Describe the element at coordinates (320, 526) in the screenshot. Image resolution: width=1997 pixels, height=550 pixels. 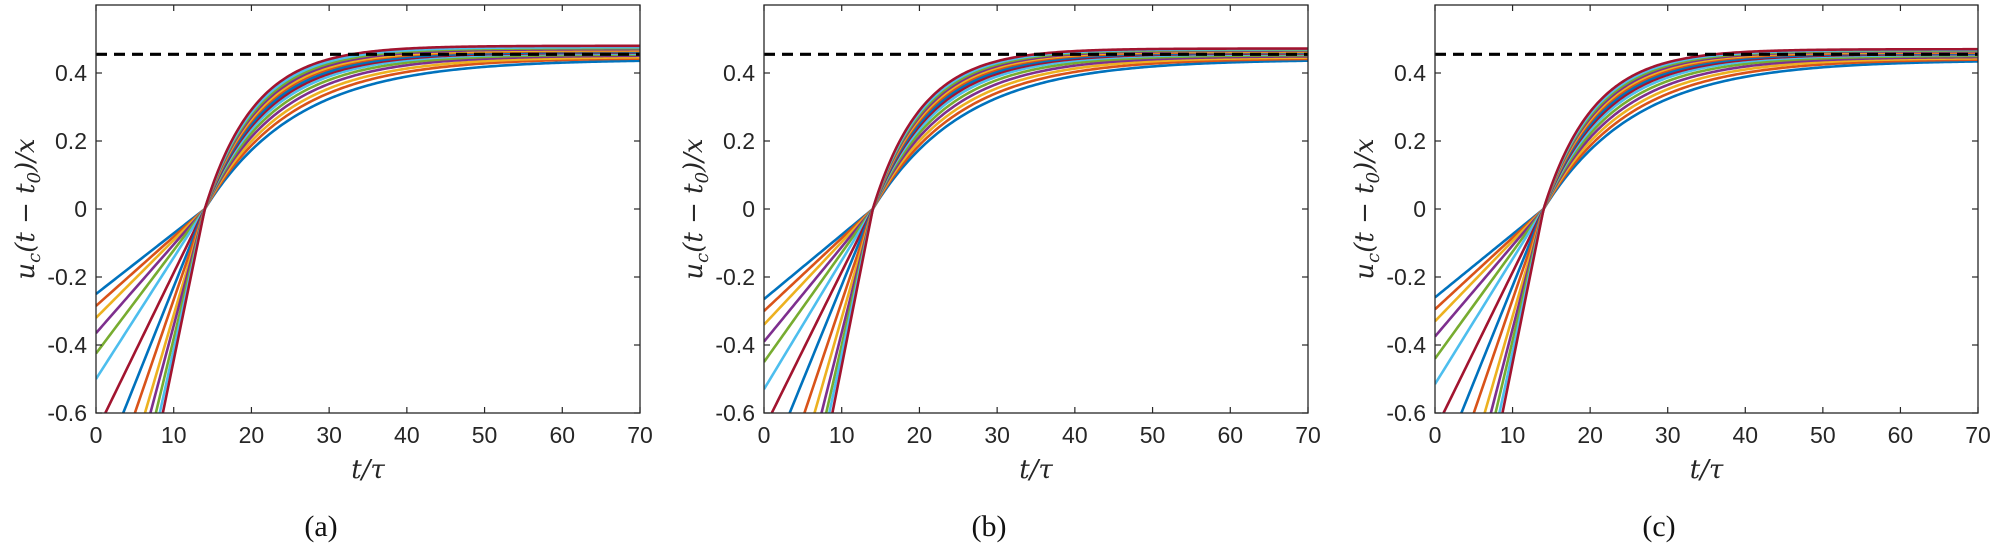
I see `panel-caption: (a)` at that location.